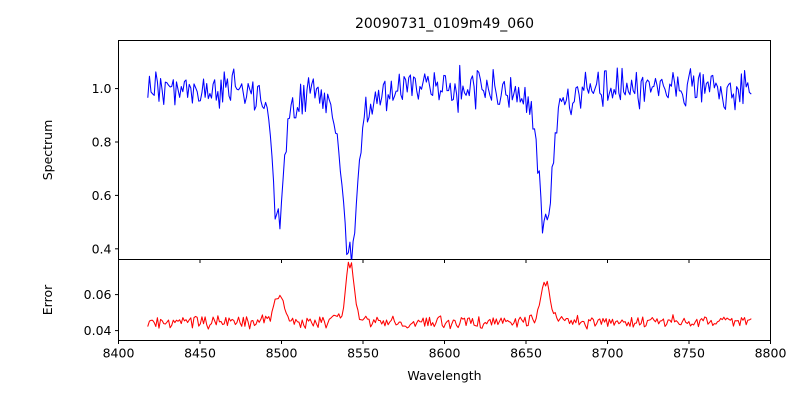 The width and height of the screenshot is (800, 400). I want to click on error-xaxis-label: 8750, so click(689, 353).